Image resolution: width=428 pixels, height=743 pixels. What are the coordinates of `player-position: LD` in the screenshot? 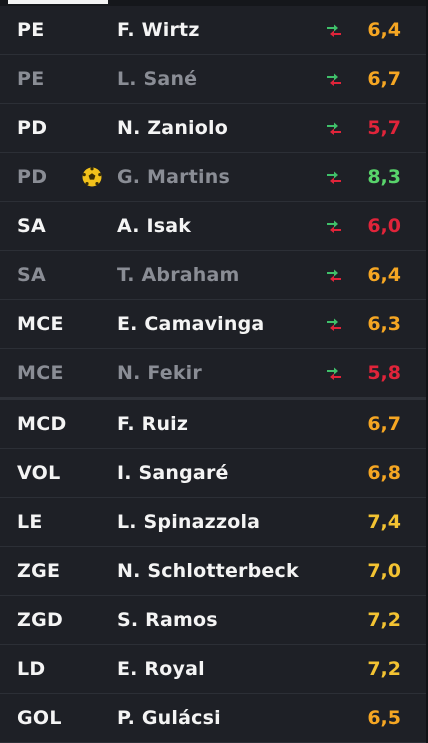 It's located at (31, 669).